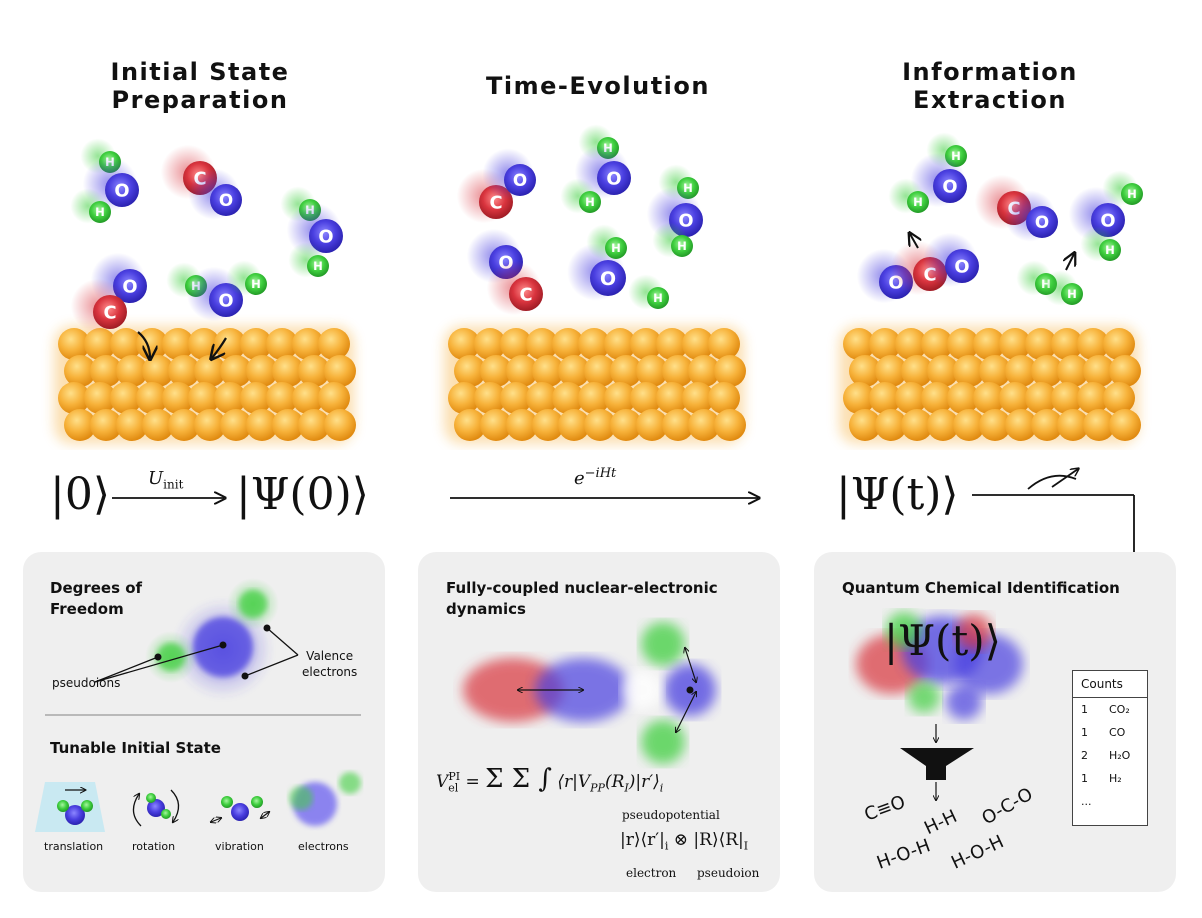 This screenshot has height=918, width=1202. Describe the element at coordinates (595, 477) in the screenshot. I see `evolution-operator: e−iHt` at that location.